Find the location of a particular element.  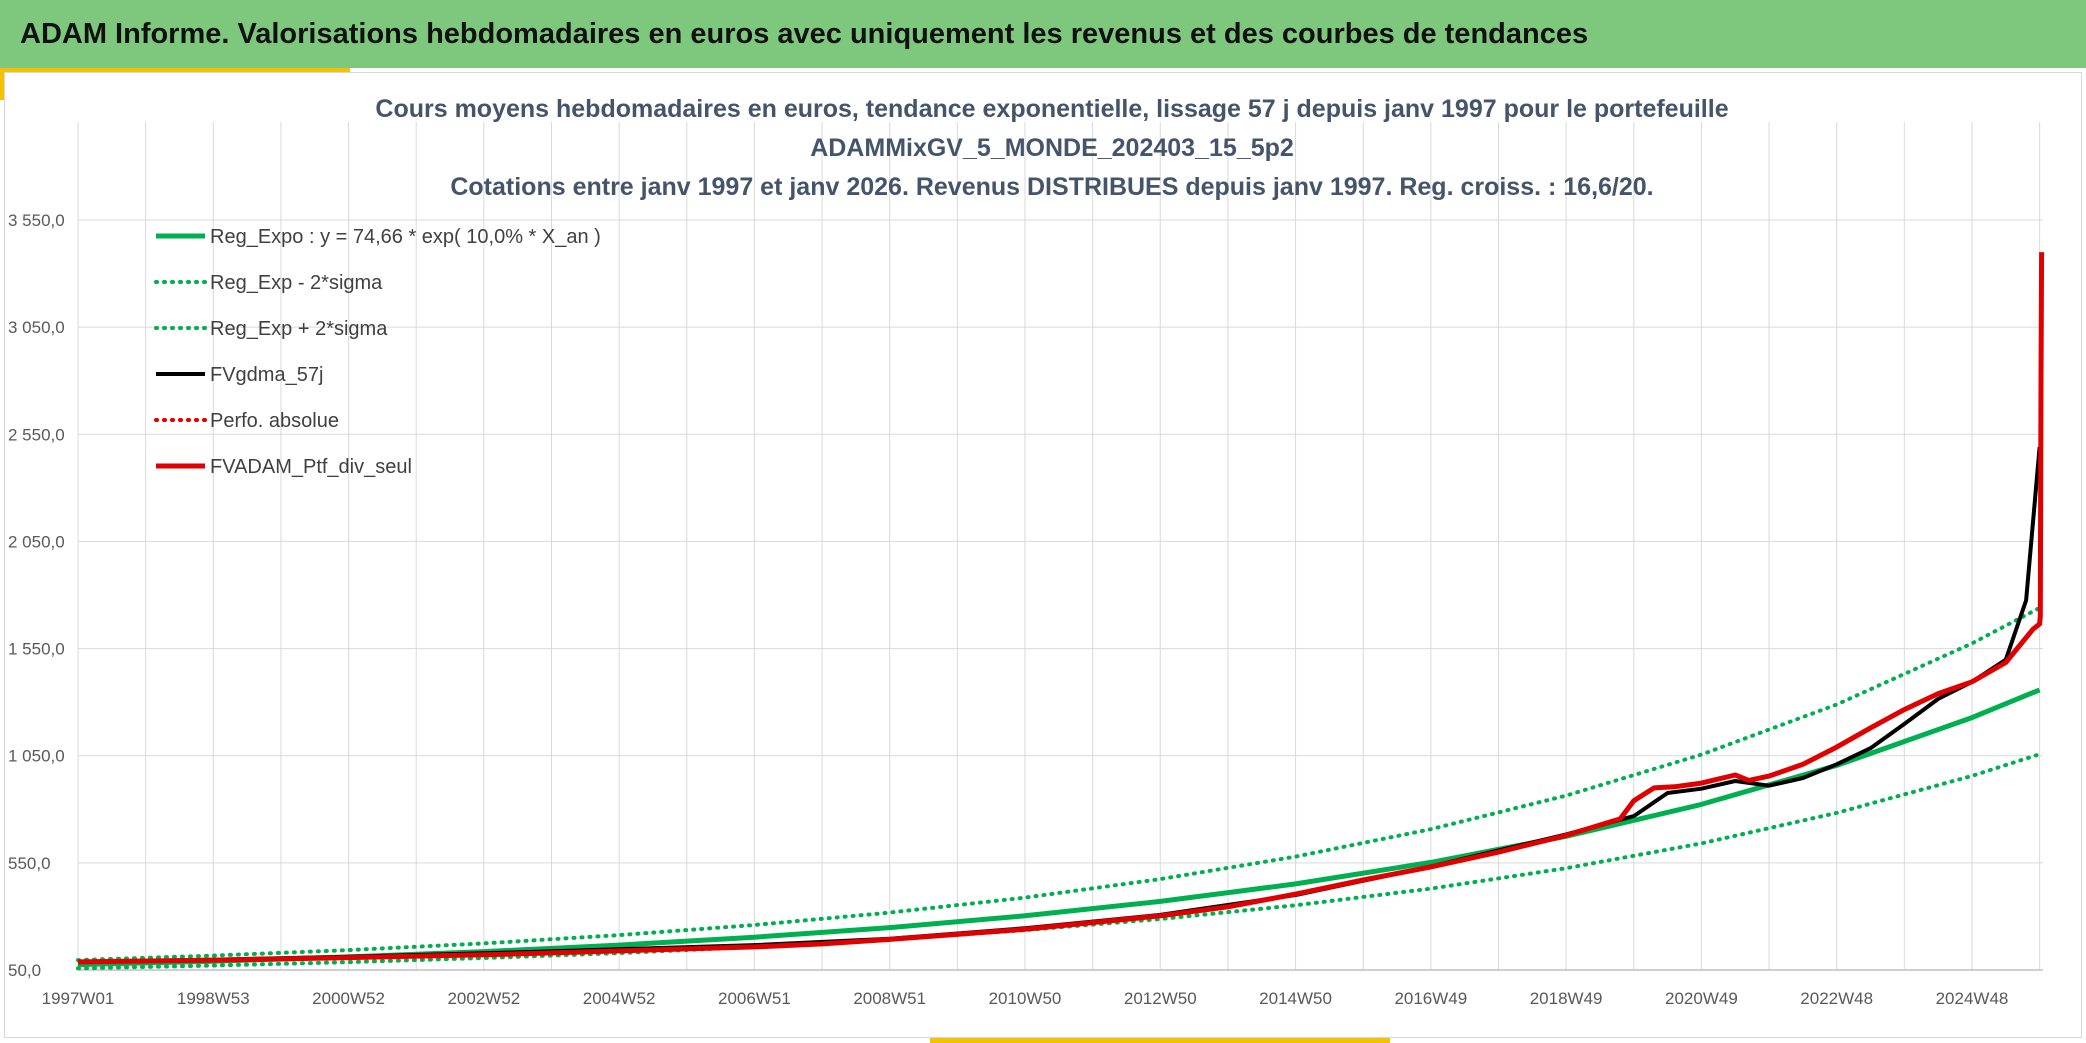

y-tick-label: 550,0 is located at coordinates (29, 863).